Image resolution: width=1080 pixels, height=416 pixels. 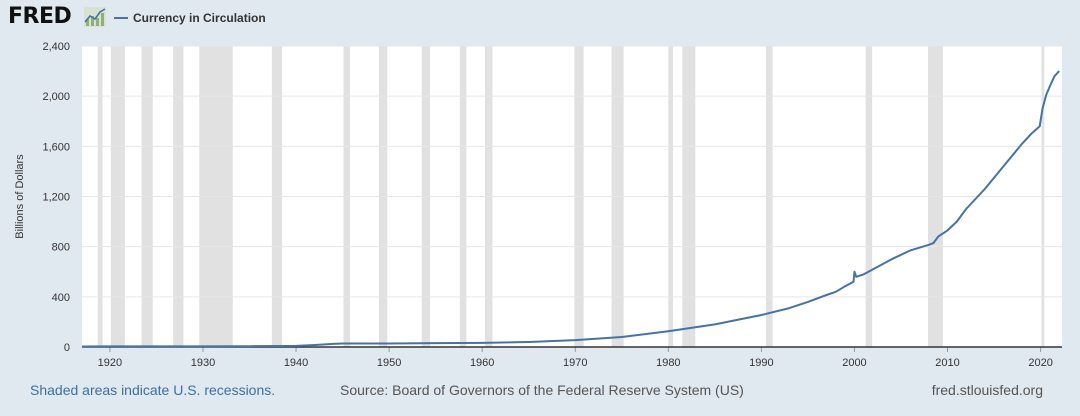 I want to click on y-tick-label: 1,200, so click(x=56, y=198).